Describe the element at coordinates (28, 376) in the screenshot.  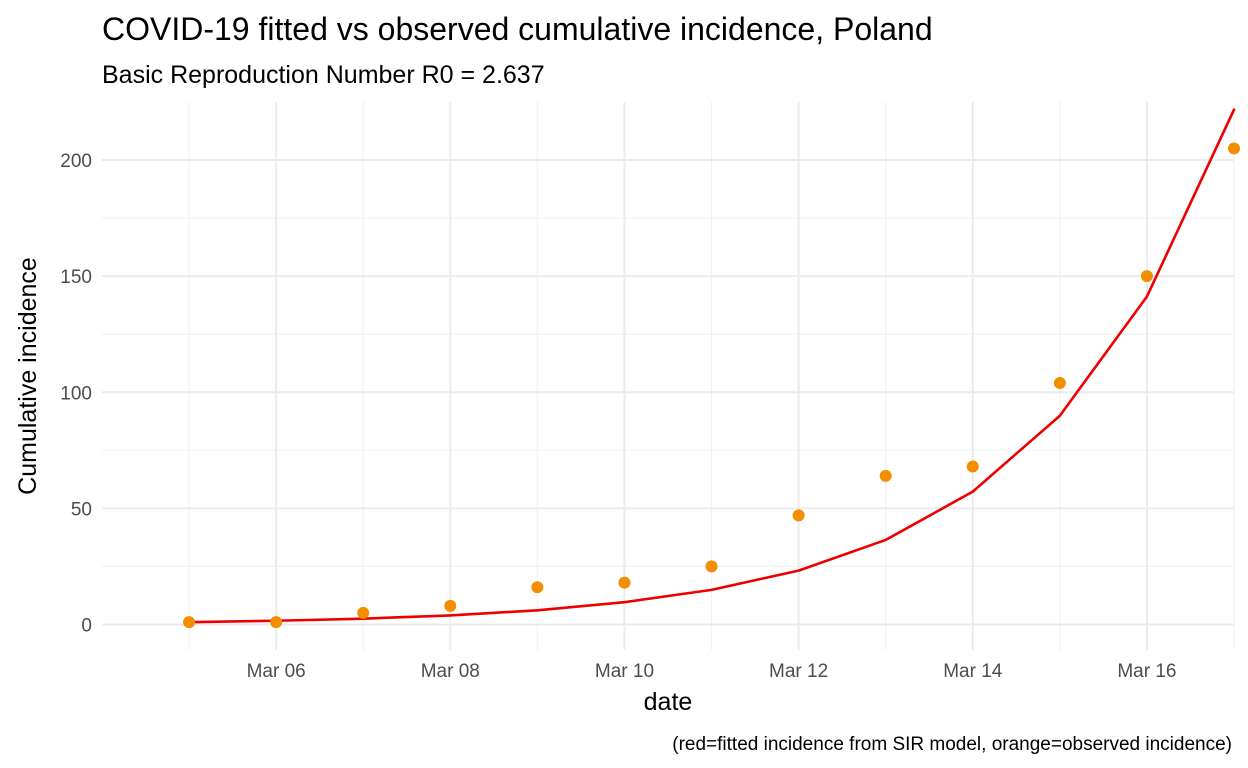
I see `y-axis-title: Cumulative incidence` at that location.